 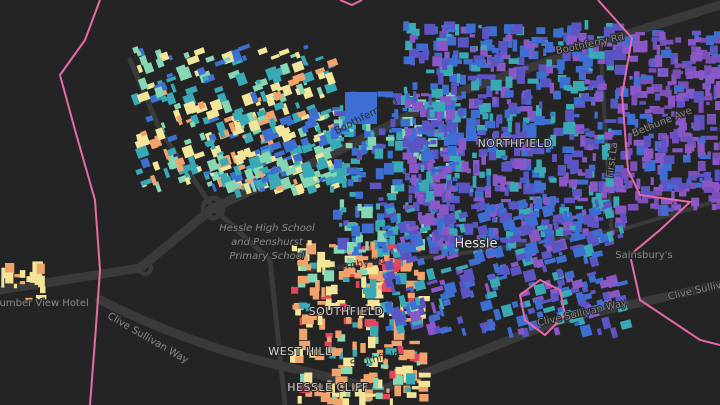 I want to click on roundabout, so click(x=145, y=268).